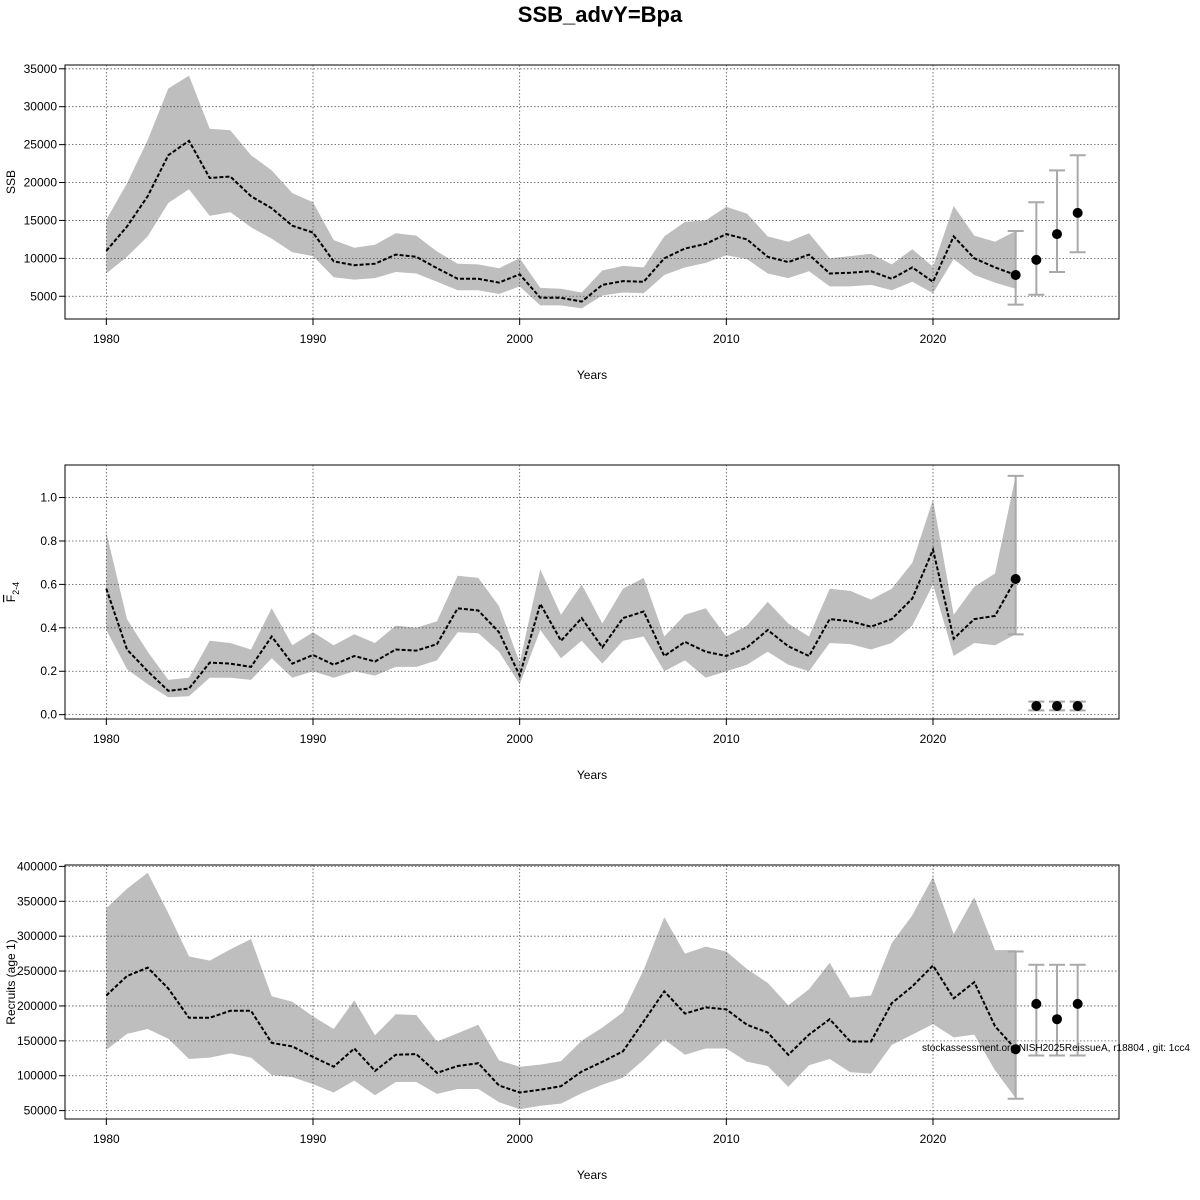 This screenshot has height=1200, width=1200. What do you see at coordinates (600, 14) in the screenshot?
I see `chart-title: SSB_advY=Bpa` at bounding box center [600, 14].